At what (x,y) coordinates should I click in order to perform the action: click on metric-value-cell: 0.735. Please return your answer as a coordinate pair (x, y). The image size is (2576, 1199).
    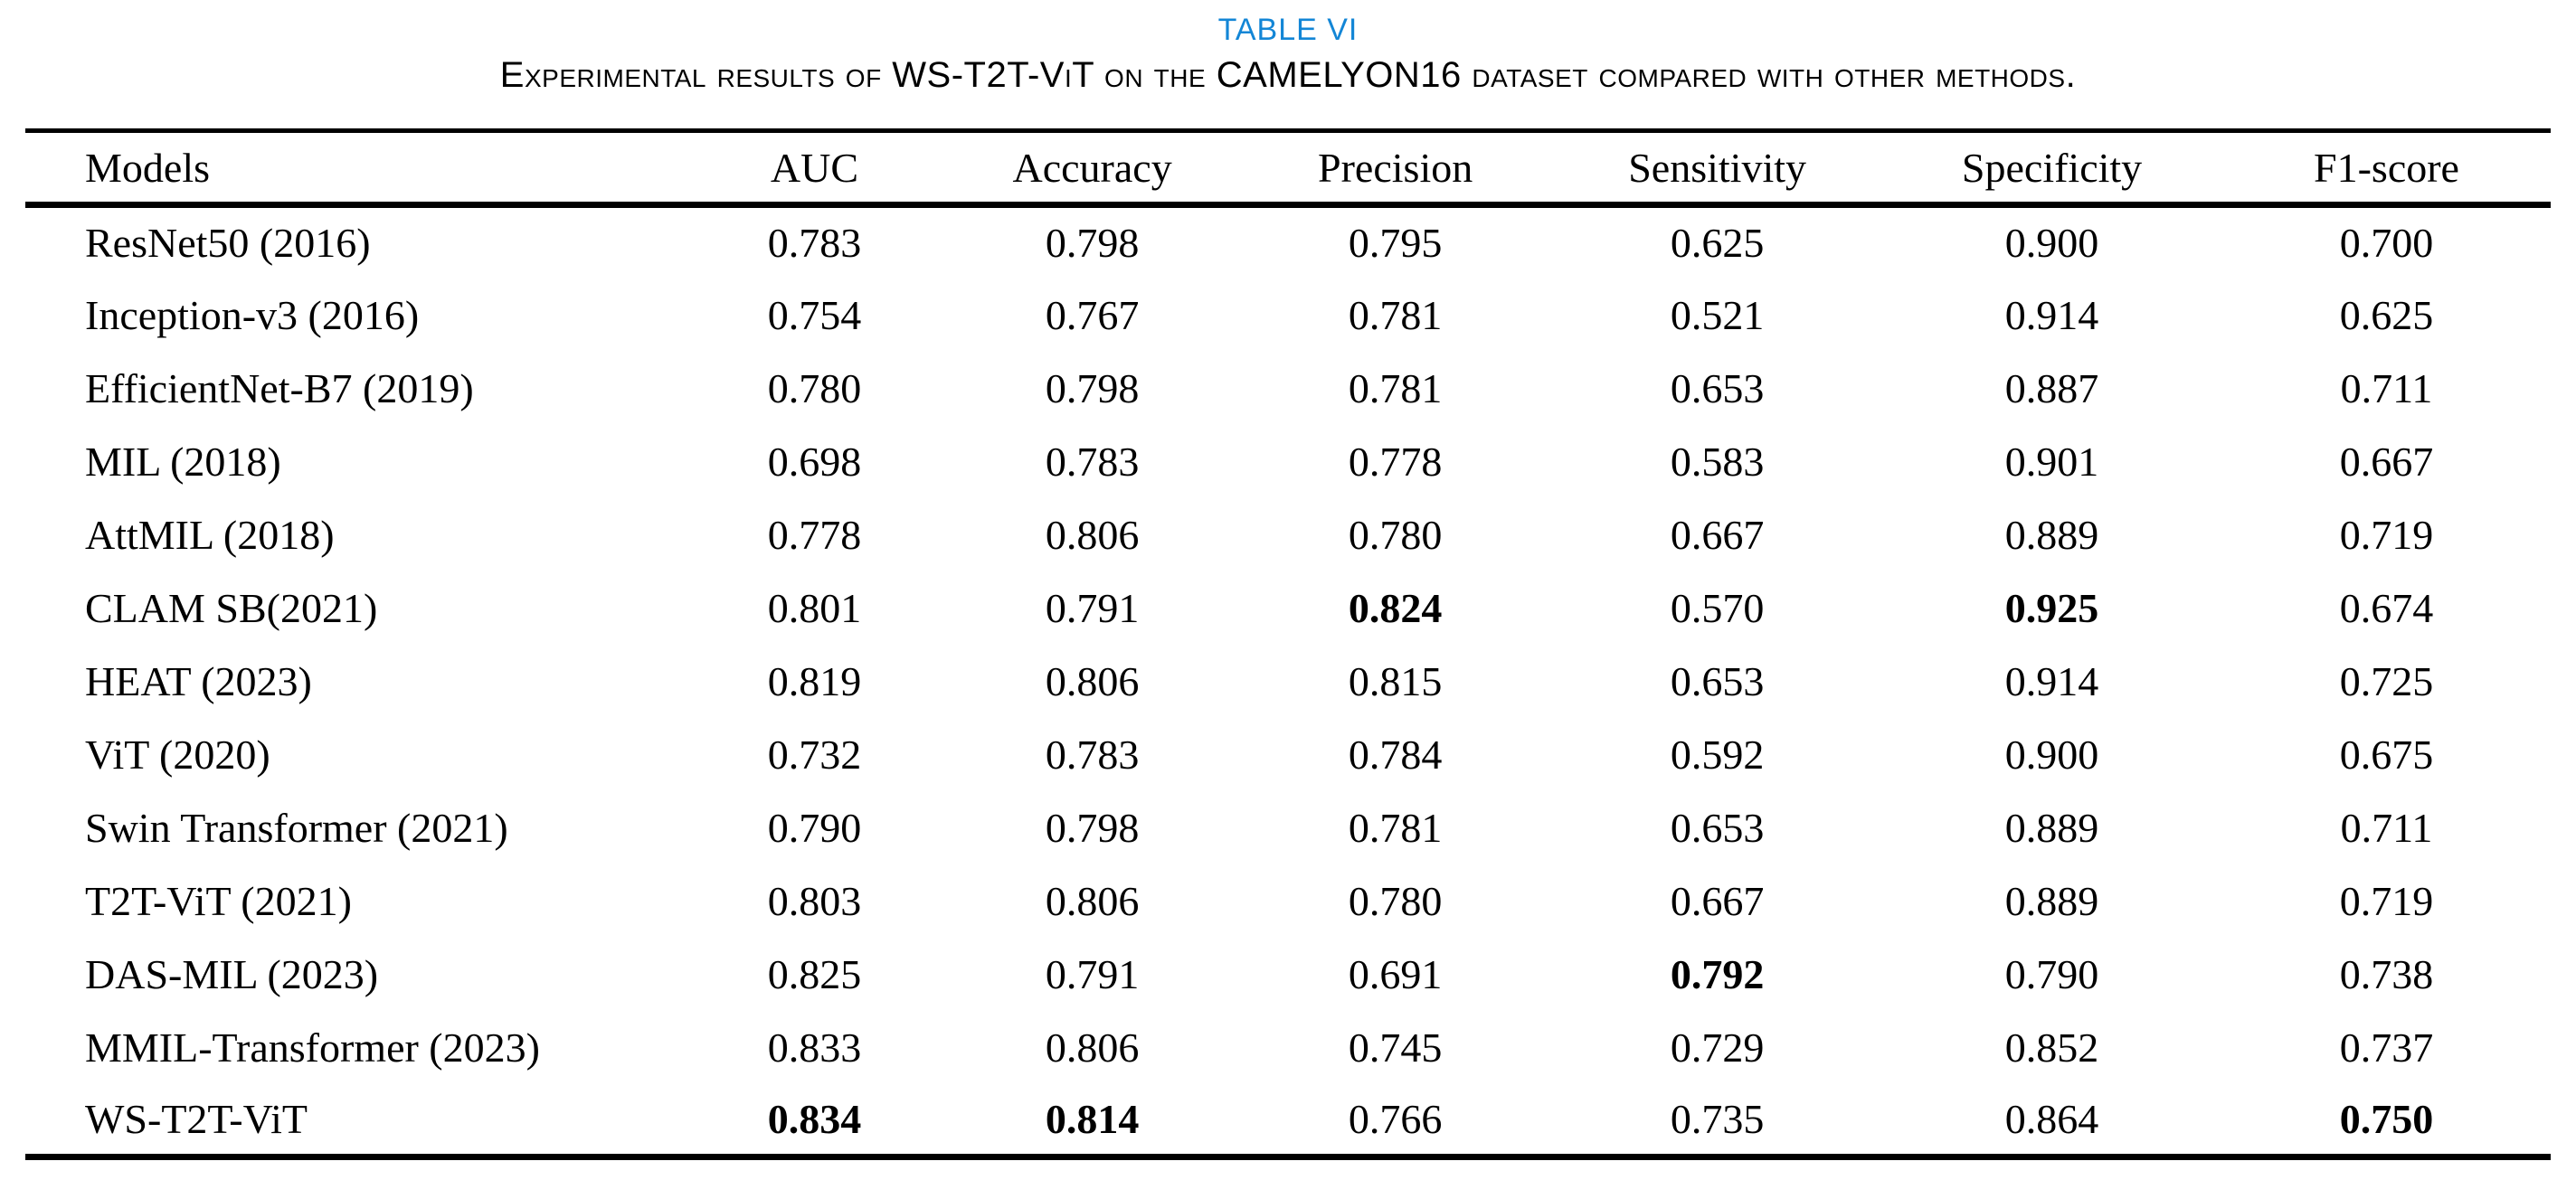
    Looking at the image, I should click on (1717, 1118).